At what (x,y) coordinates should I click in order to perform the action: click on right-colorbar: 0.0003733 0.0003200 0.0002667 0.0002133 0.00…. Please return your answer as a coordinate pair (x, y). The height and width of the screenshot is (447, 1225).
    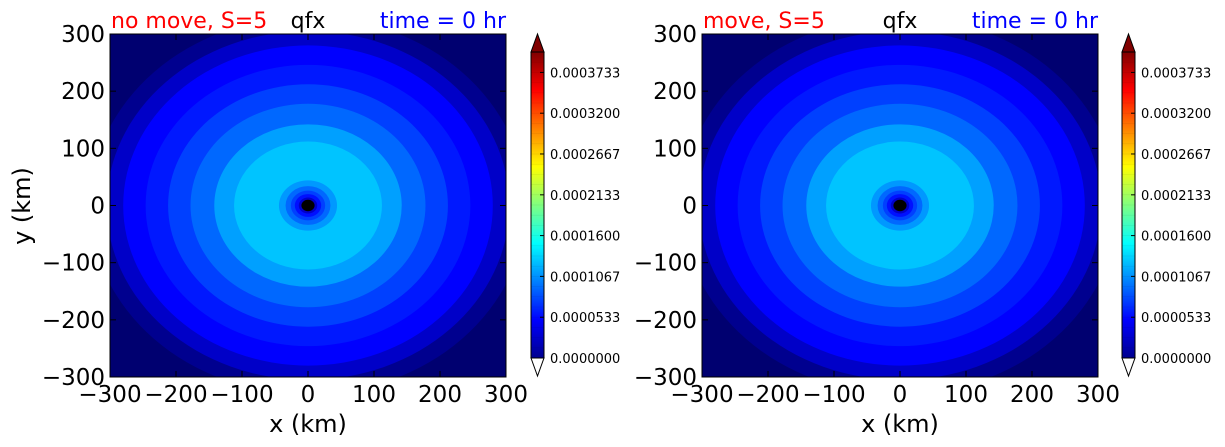
    Looking at the image, I should click on (1166, 205).